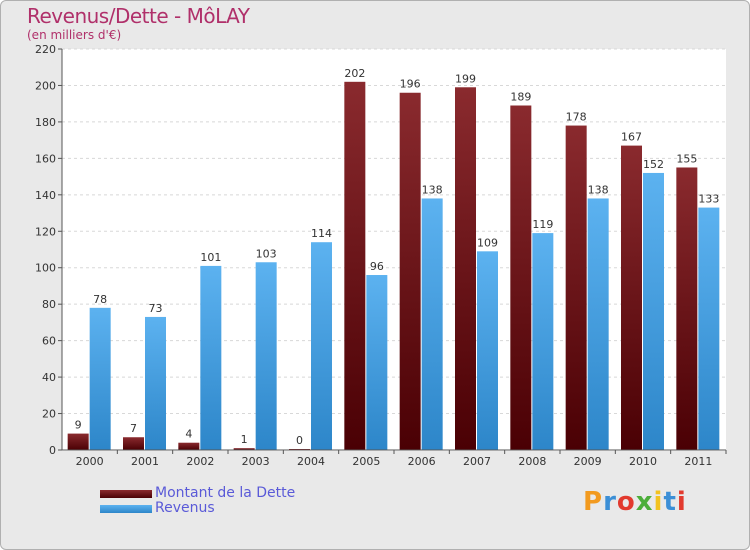 This screenshot has width=750, height=550. I want to click on x-tick-label: 2005, so click(366, 461).